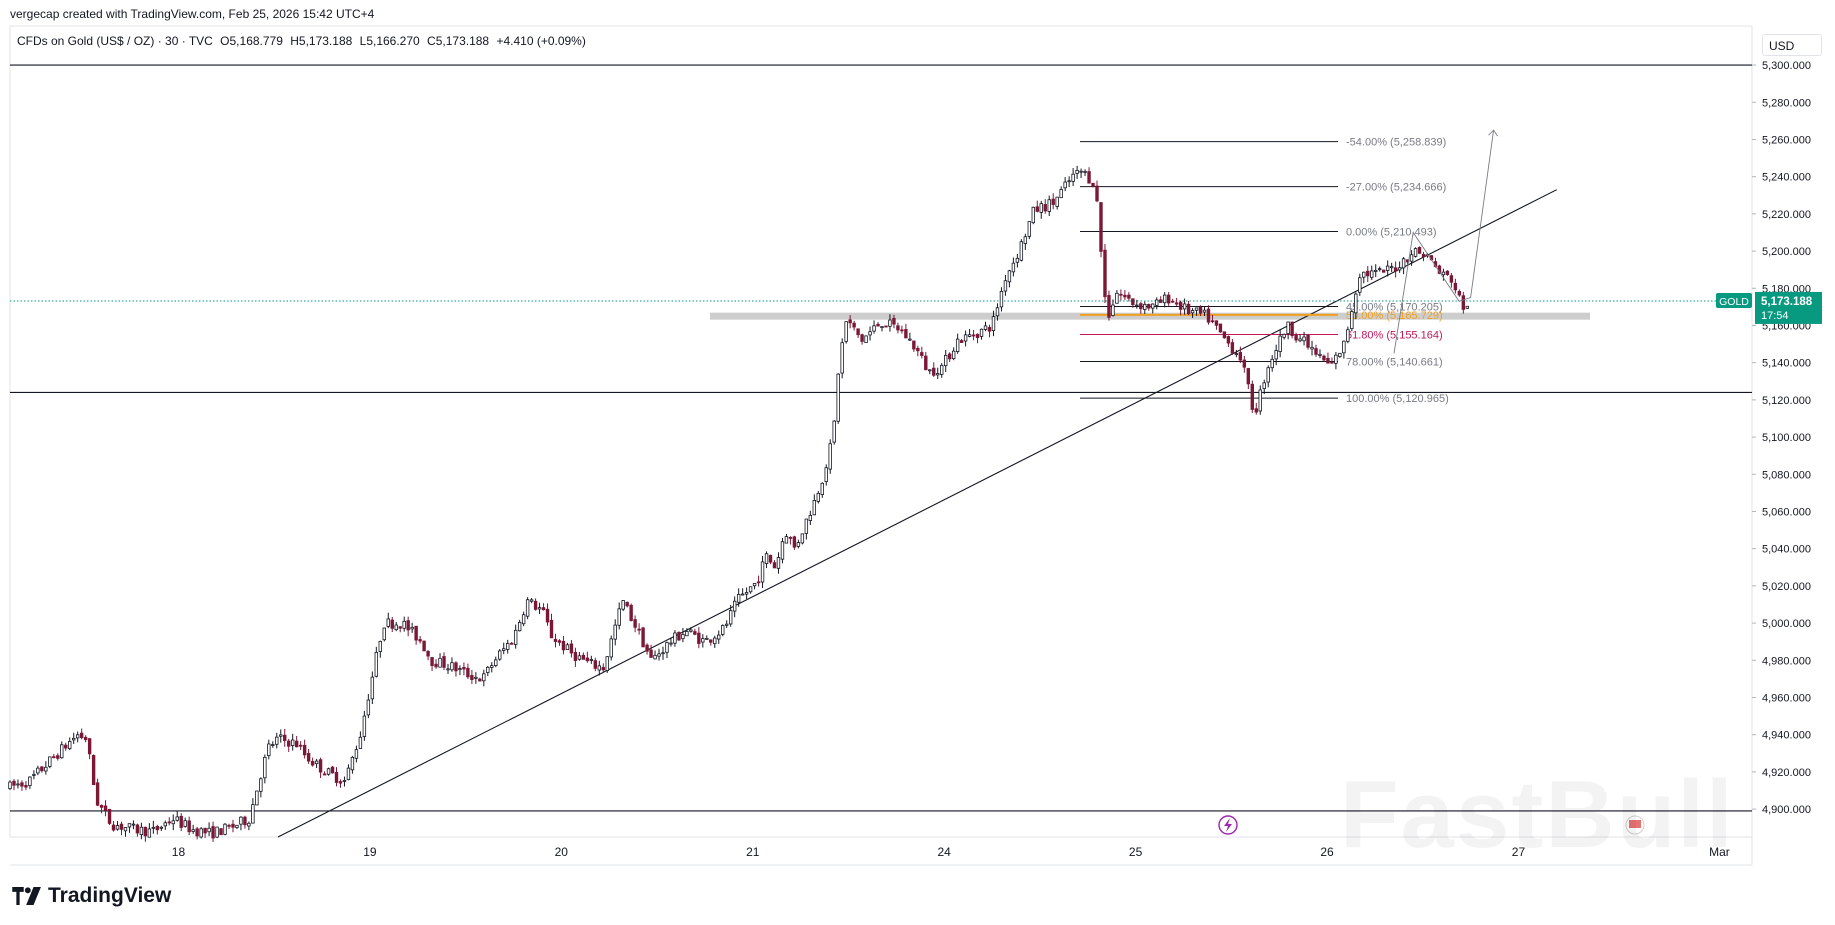 This screenshot has width=1835, height=925. I want to click on fib-level: 100.00% (5,120.965), so click(1264, 399).